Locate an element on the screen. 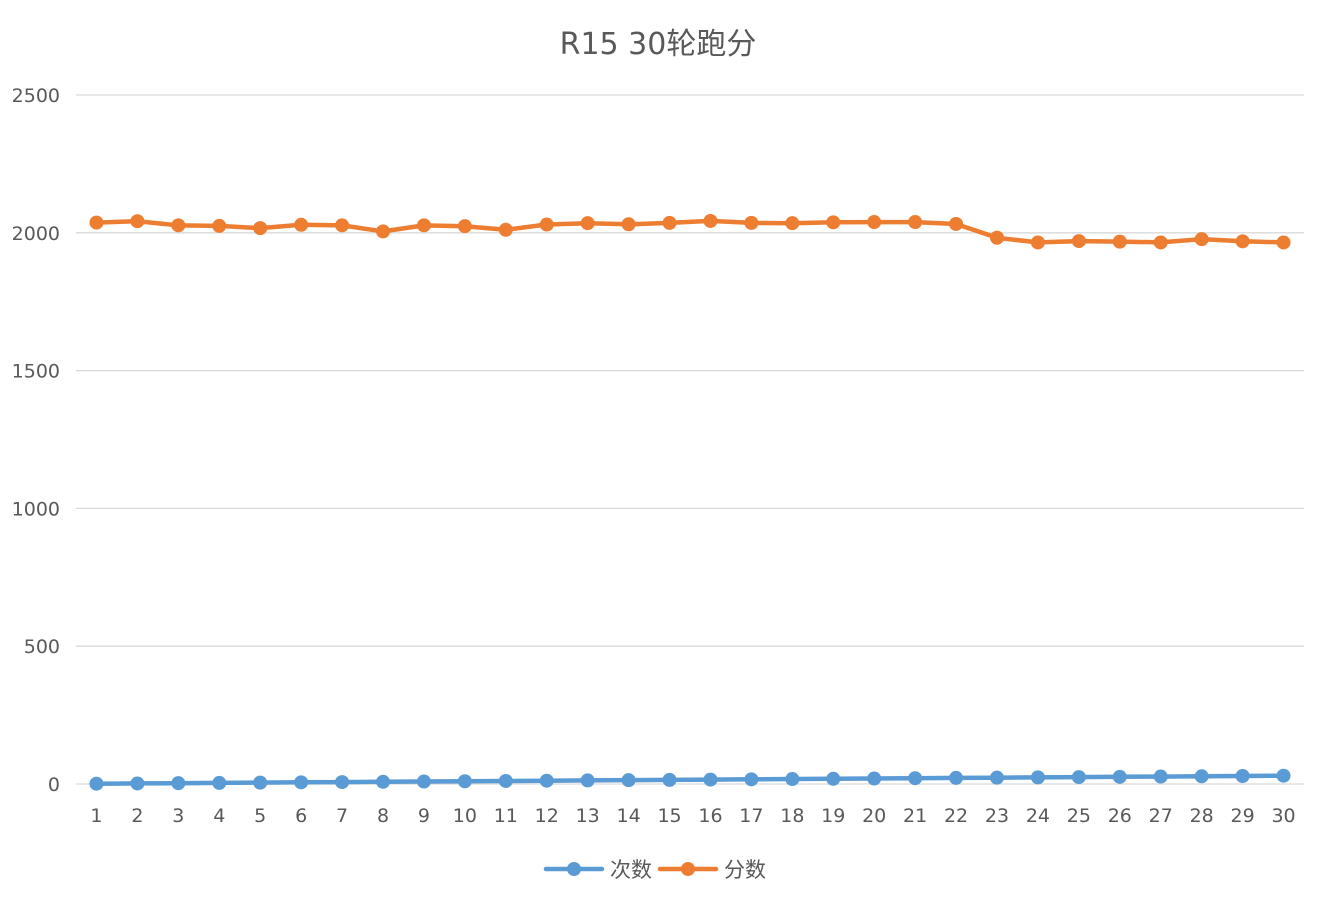 The width and height of the screenshot is (1328, 900). x-tick-label: 10 is located at coordinates (465, 816).